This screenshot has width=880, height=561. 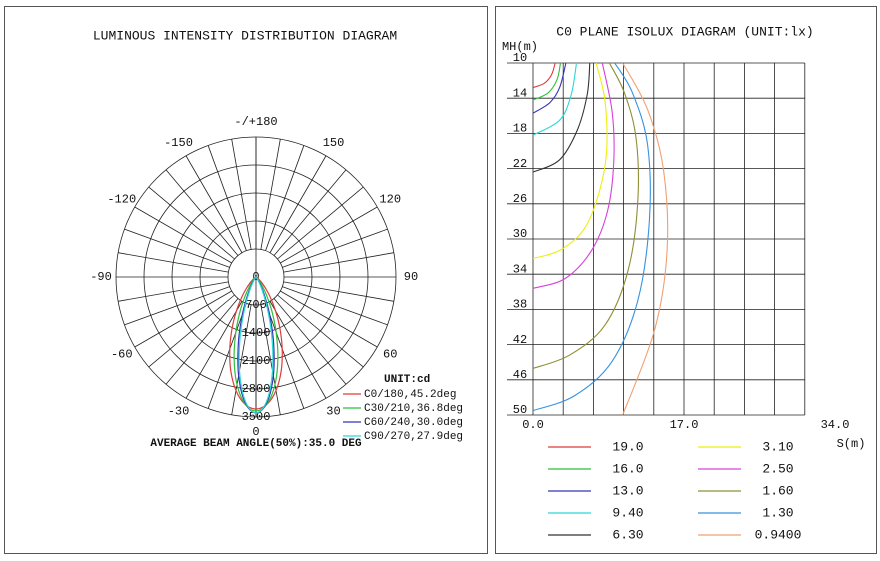 I want to click on angle-tick-label: -150, so click(x=178, y=143).